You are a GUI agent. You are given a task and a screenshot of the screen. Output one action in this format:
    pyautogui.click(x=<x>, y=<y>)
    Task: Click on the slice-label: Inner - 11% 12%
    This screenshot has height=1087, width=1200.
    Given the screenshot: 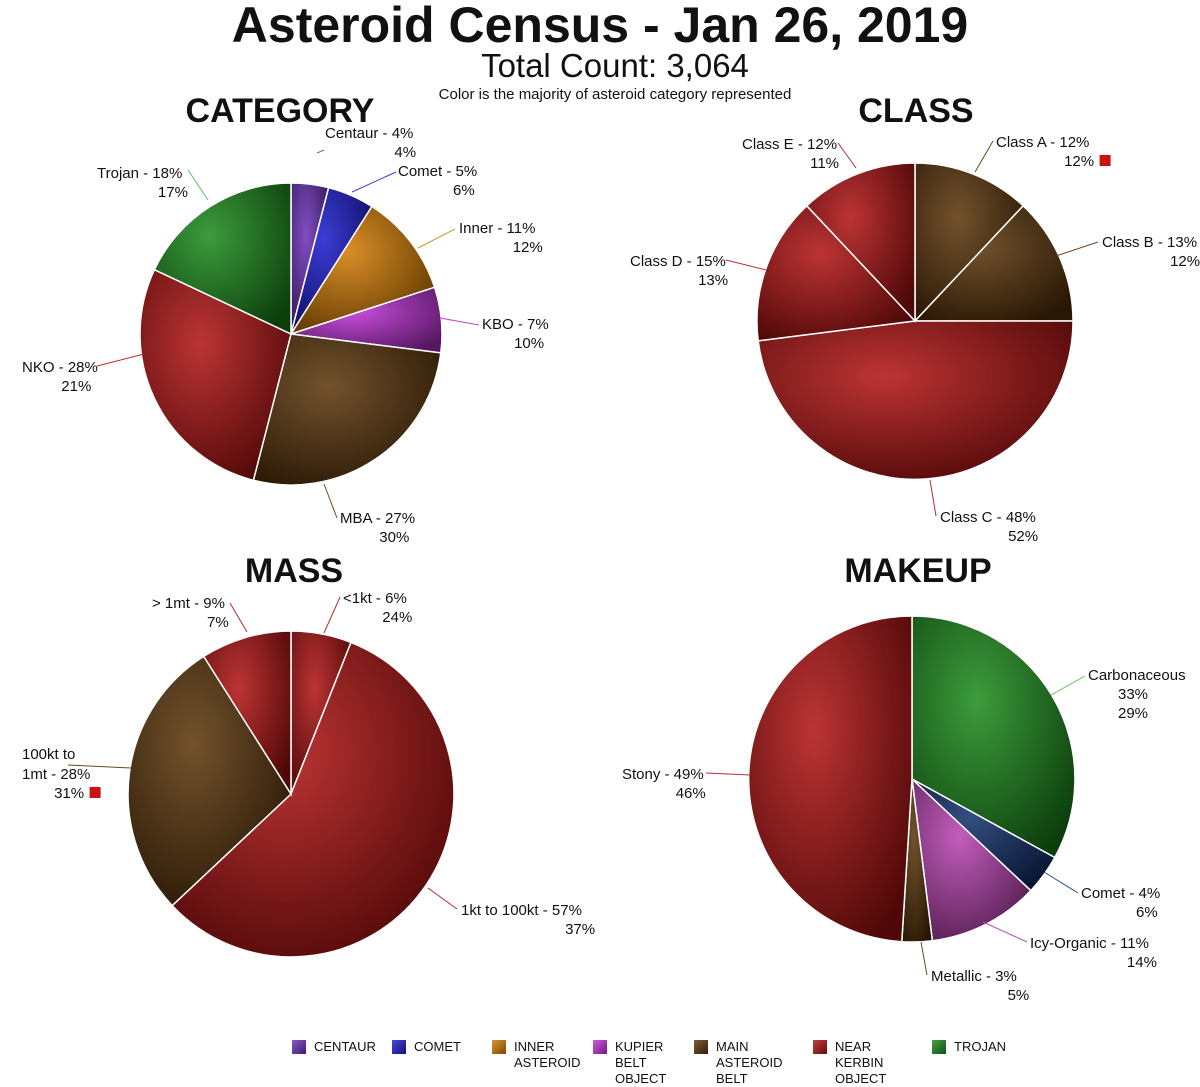 What is the action you would take?
    pyautogui.click(x=501, y=238)
    